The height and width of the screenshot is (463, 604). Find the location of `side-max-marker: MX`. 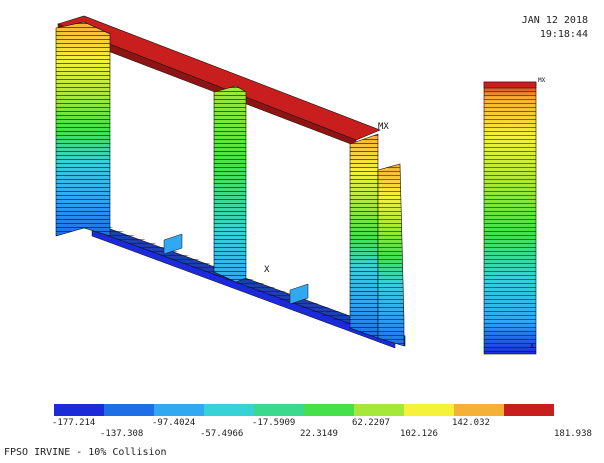

side-max-marker: MX is located at coordinates (542, 80).